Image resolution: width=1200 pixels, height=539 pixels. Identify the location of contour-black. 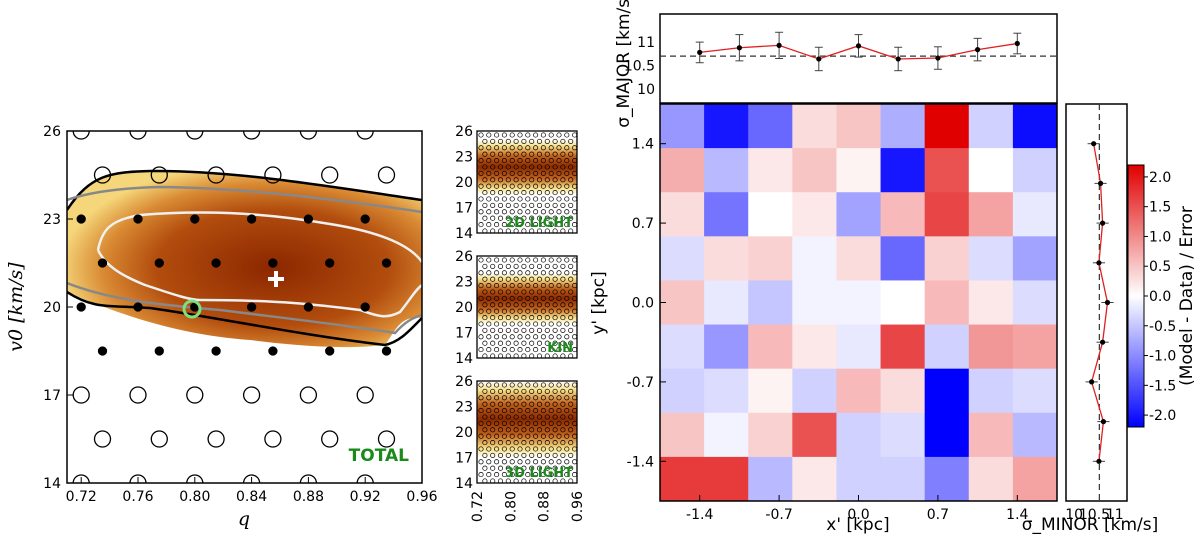
(244, 190).